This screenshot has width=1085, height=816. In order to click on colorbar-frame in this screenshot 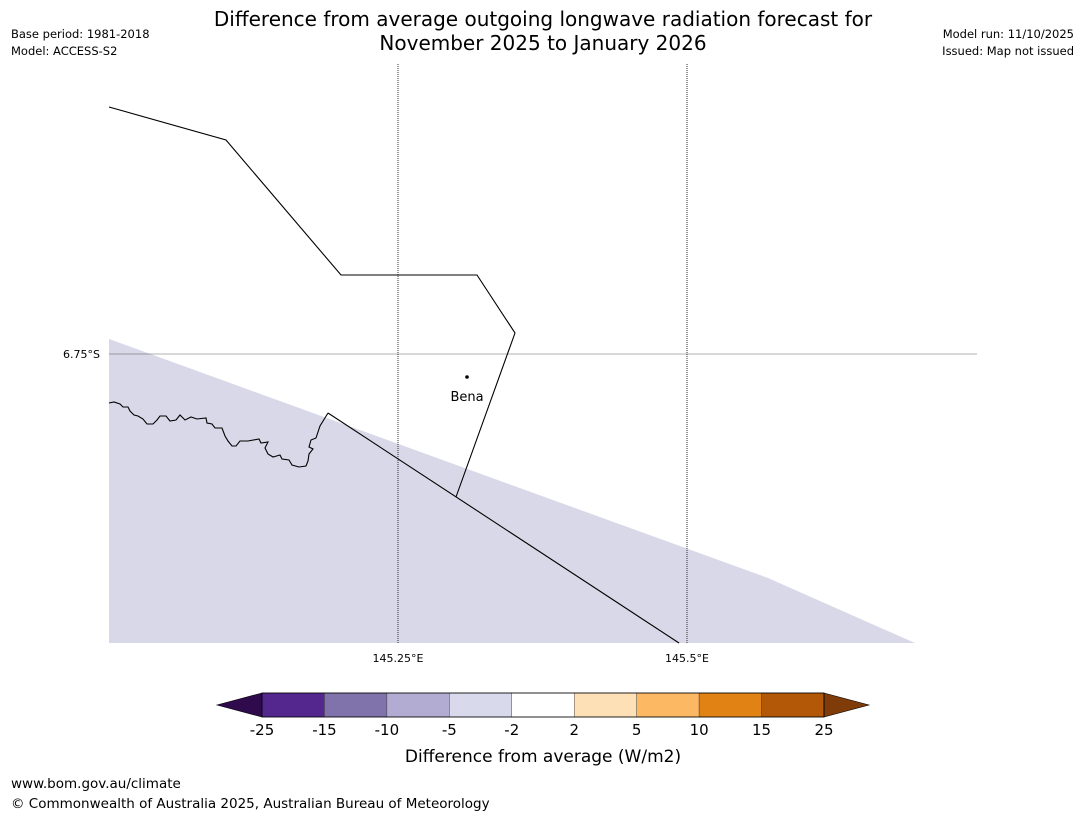, I will do `click(543, 705)`.